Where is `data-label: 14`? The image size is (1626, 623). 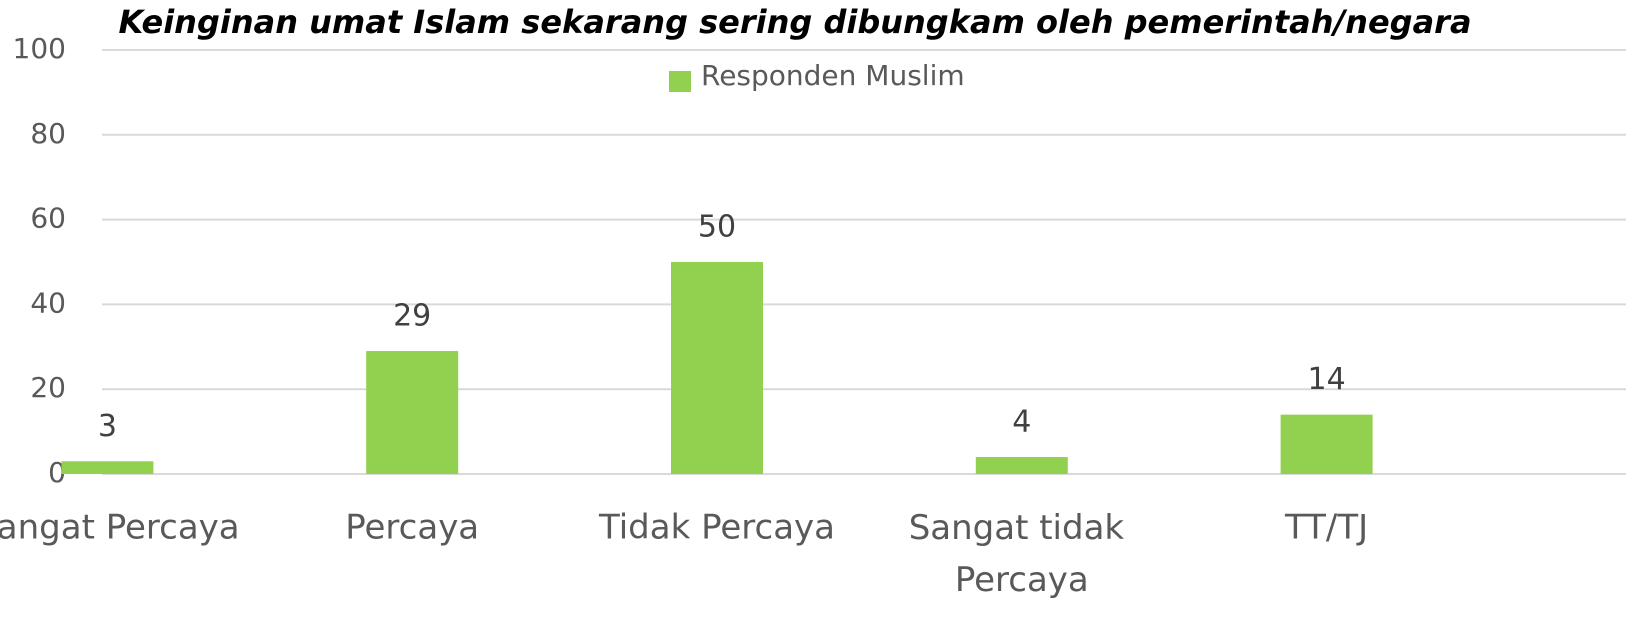 data-label: 14 is located at coordinates (1327, 379).